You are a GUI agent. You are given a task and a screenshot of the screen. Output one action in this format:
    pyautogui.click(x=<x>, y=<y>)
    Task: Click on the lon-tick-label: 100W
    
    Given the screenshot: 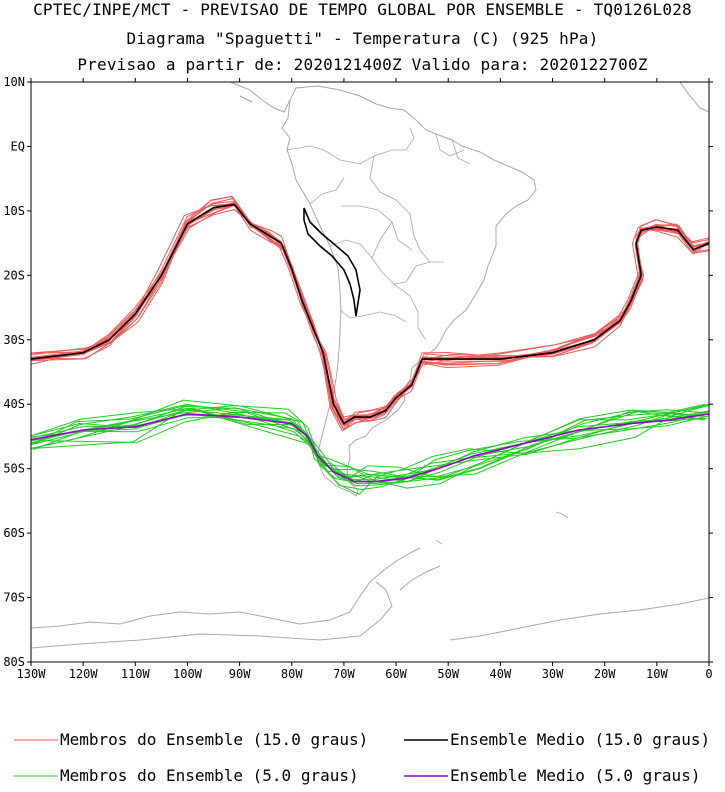 What is the action you would take?
    pyautogui.click(x=188, y=674)
    